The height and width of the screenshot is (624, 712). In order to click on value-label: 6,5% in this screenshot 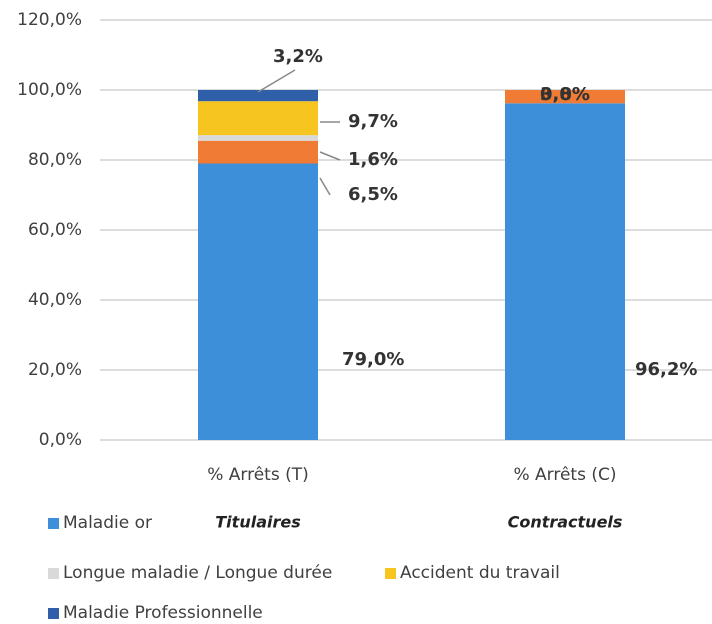, I will do `click(373, 194)`.